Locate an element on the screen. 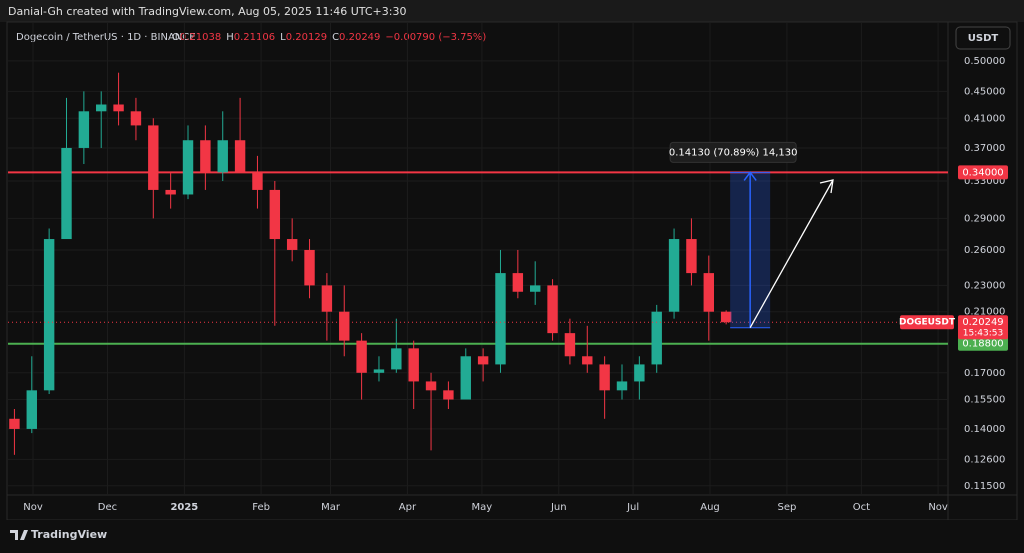  y-tick-label: 0.41000 is located at coordinates (984, 118).